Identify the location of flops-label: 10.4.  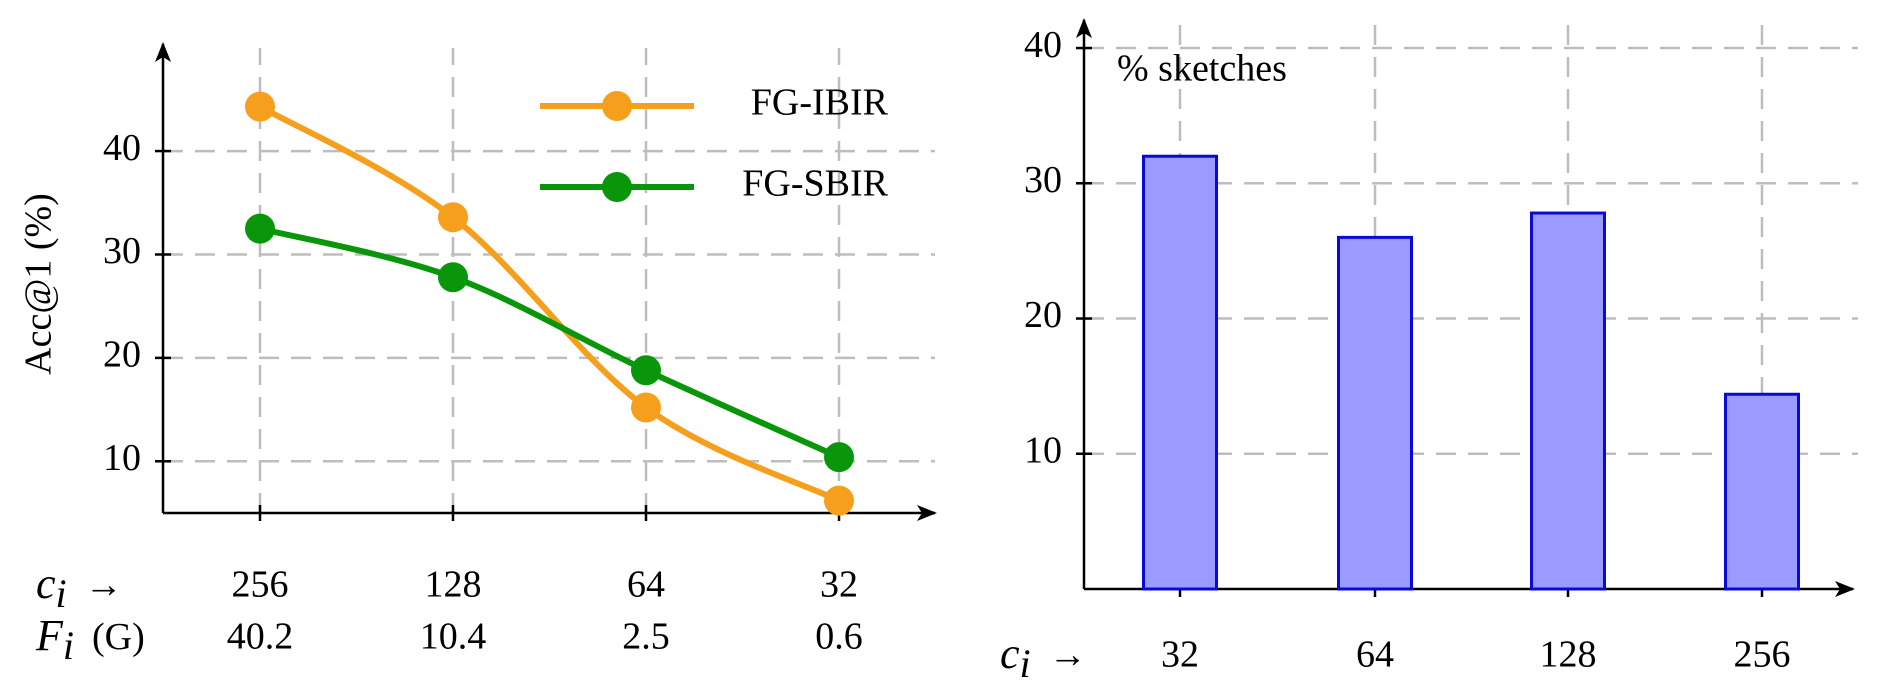
(453, 637).